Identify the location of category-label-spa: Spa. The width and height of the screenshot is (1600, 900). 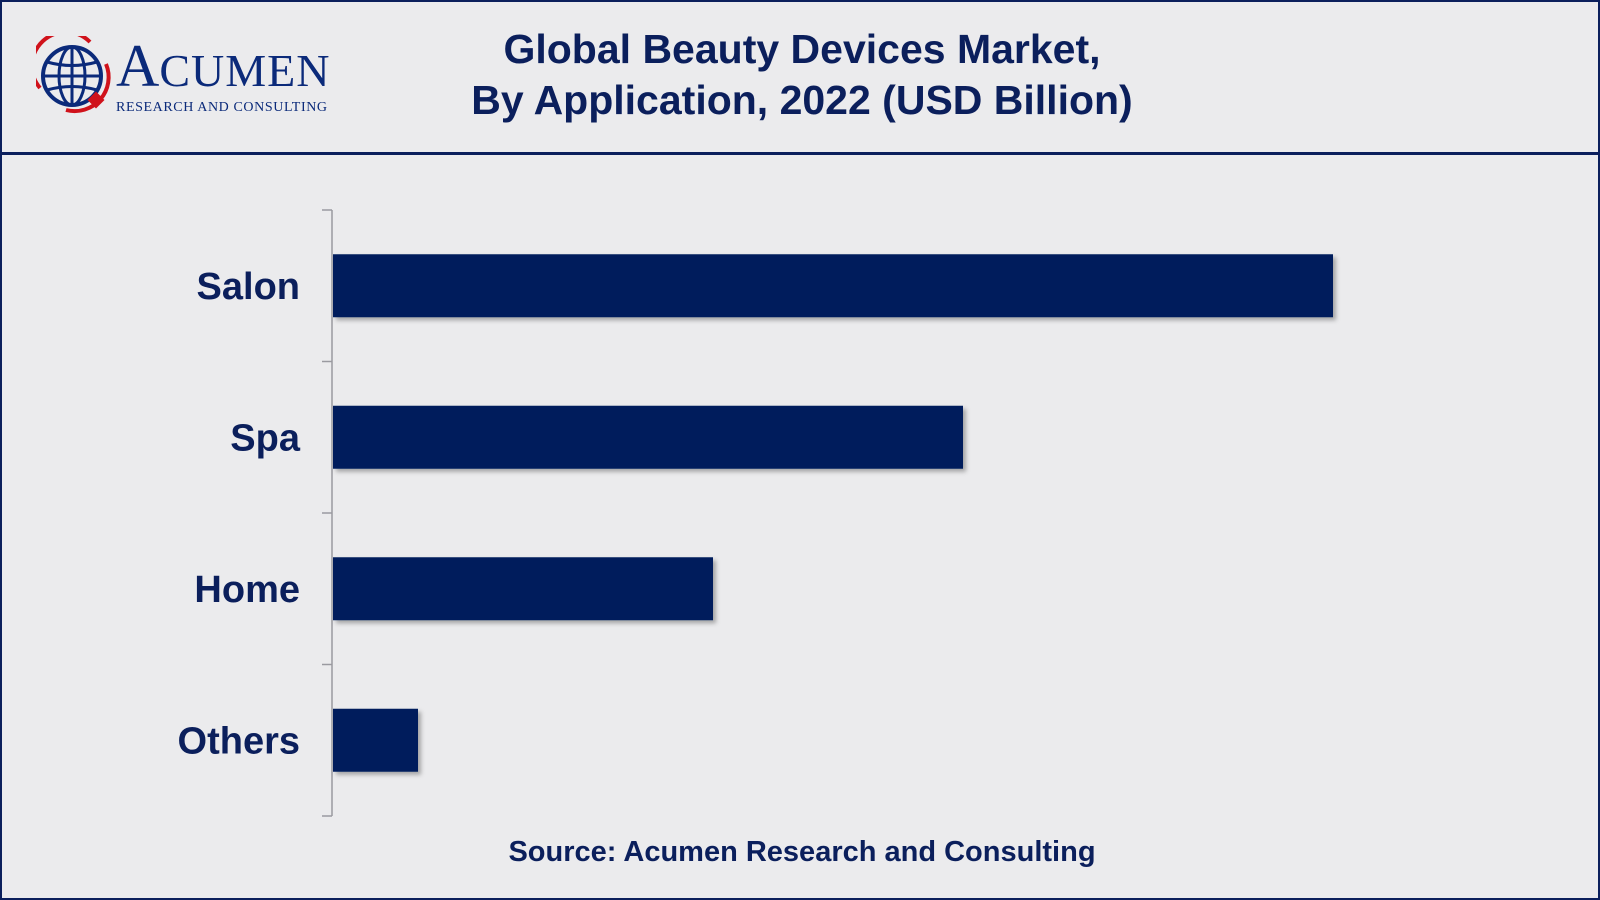
(265, 438).